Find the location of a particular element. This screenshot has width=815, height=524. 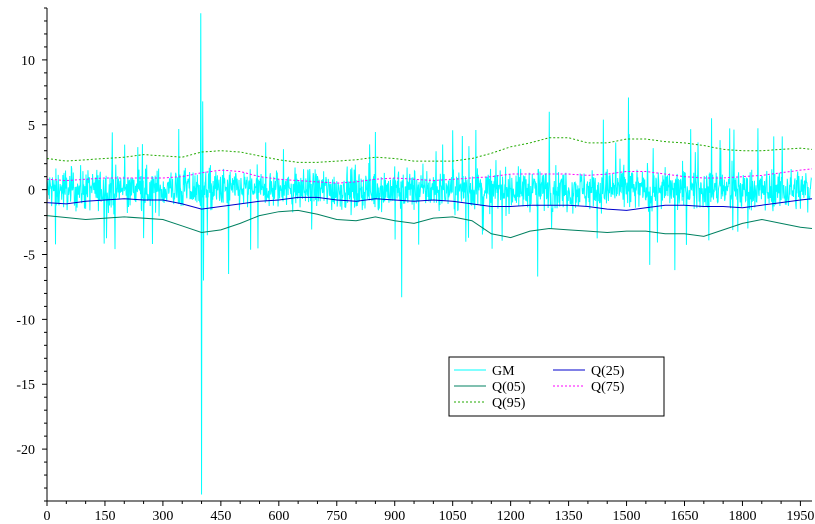

y-tick-label: -5 is located at coordinates (29, 256).